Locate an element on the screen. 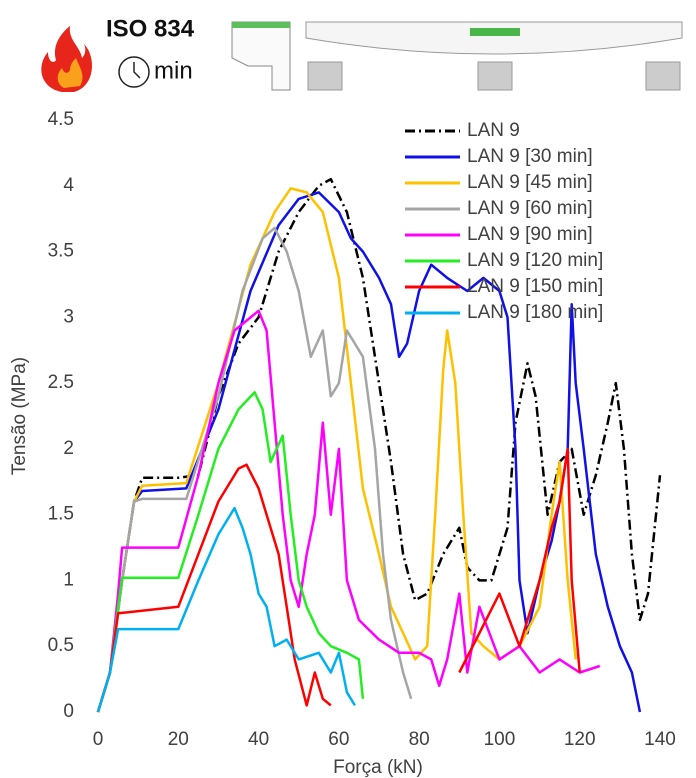 This screenshot has width=696, height=778. legend-label: LAN 9 [150 min] is located at coordinates (535, 286).